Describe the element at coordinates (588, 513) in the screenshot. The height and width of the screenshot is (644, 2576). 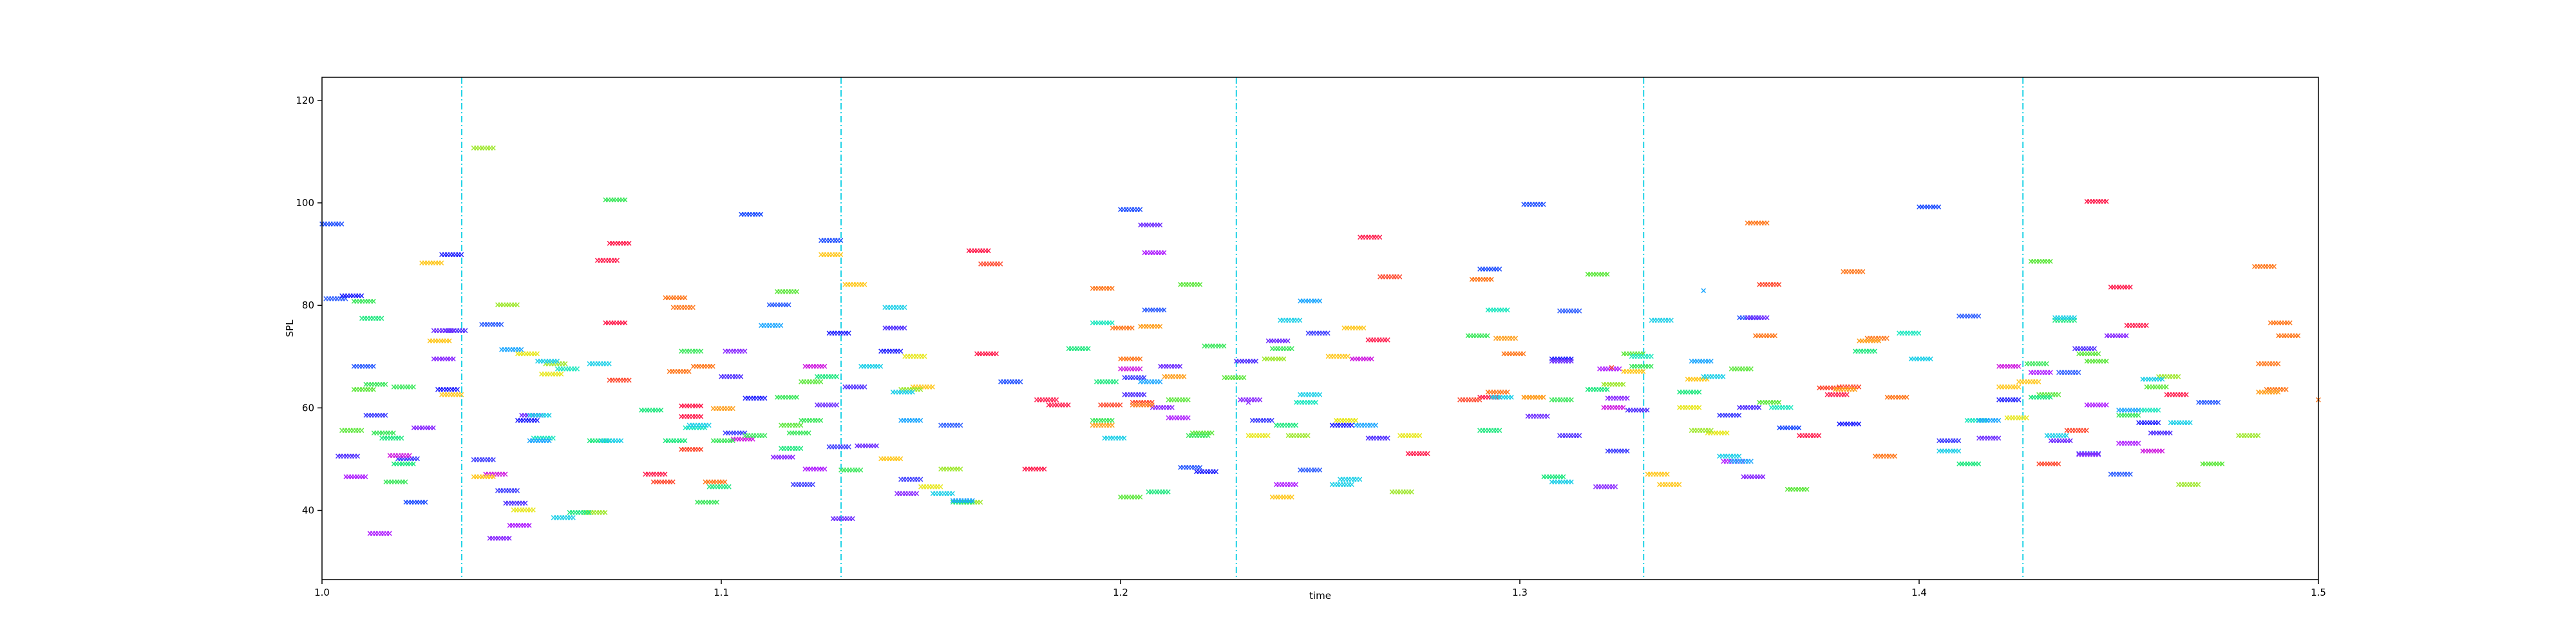
I see `data-point-1690: ×` at that location.